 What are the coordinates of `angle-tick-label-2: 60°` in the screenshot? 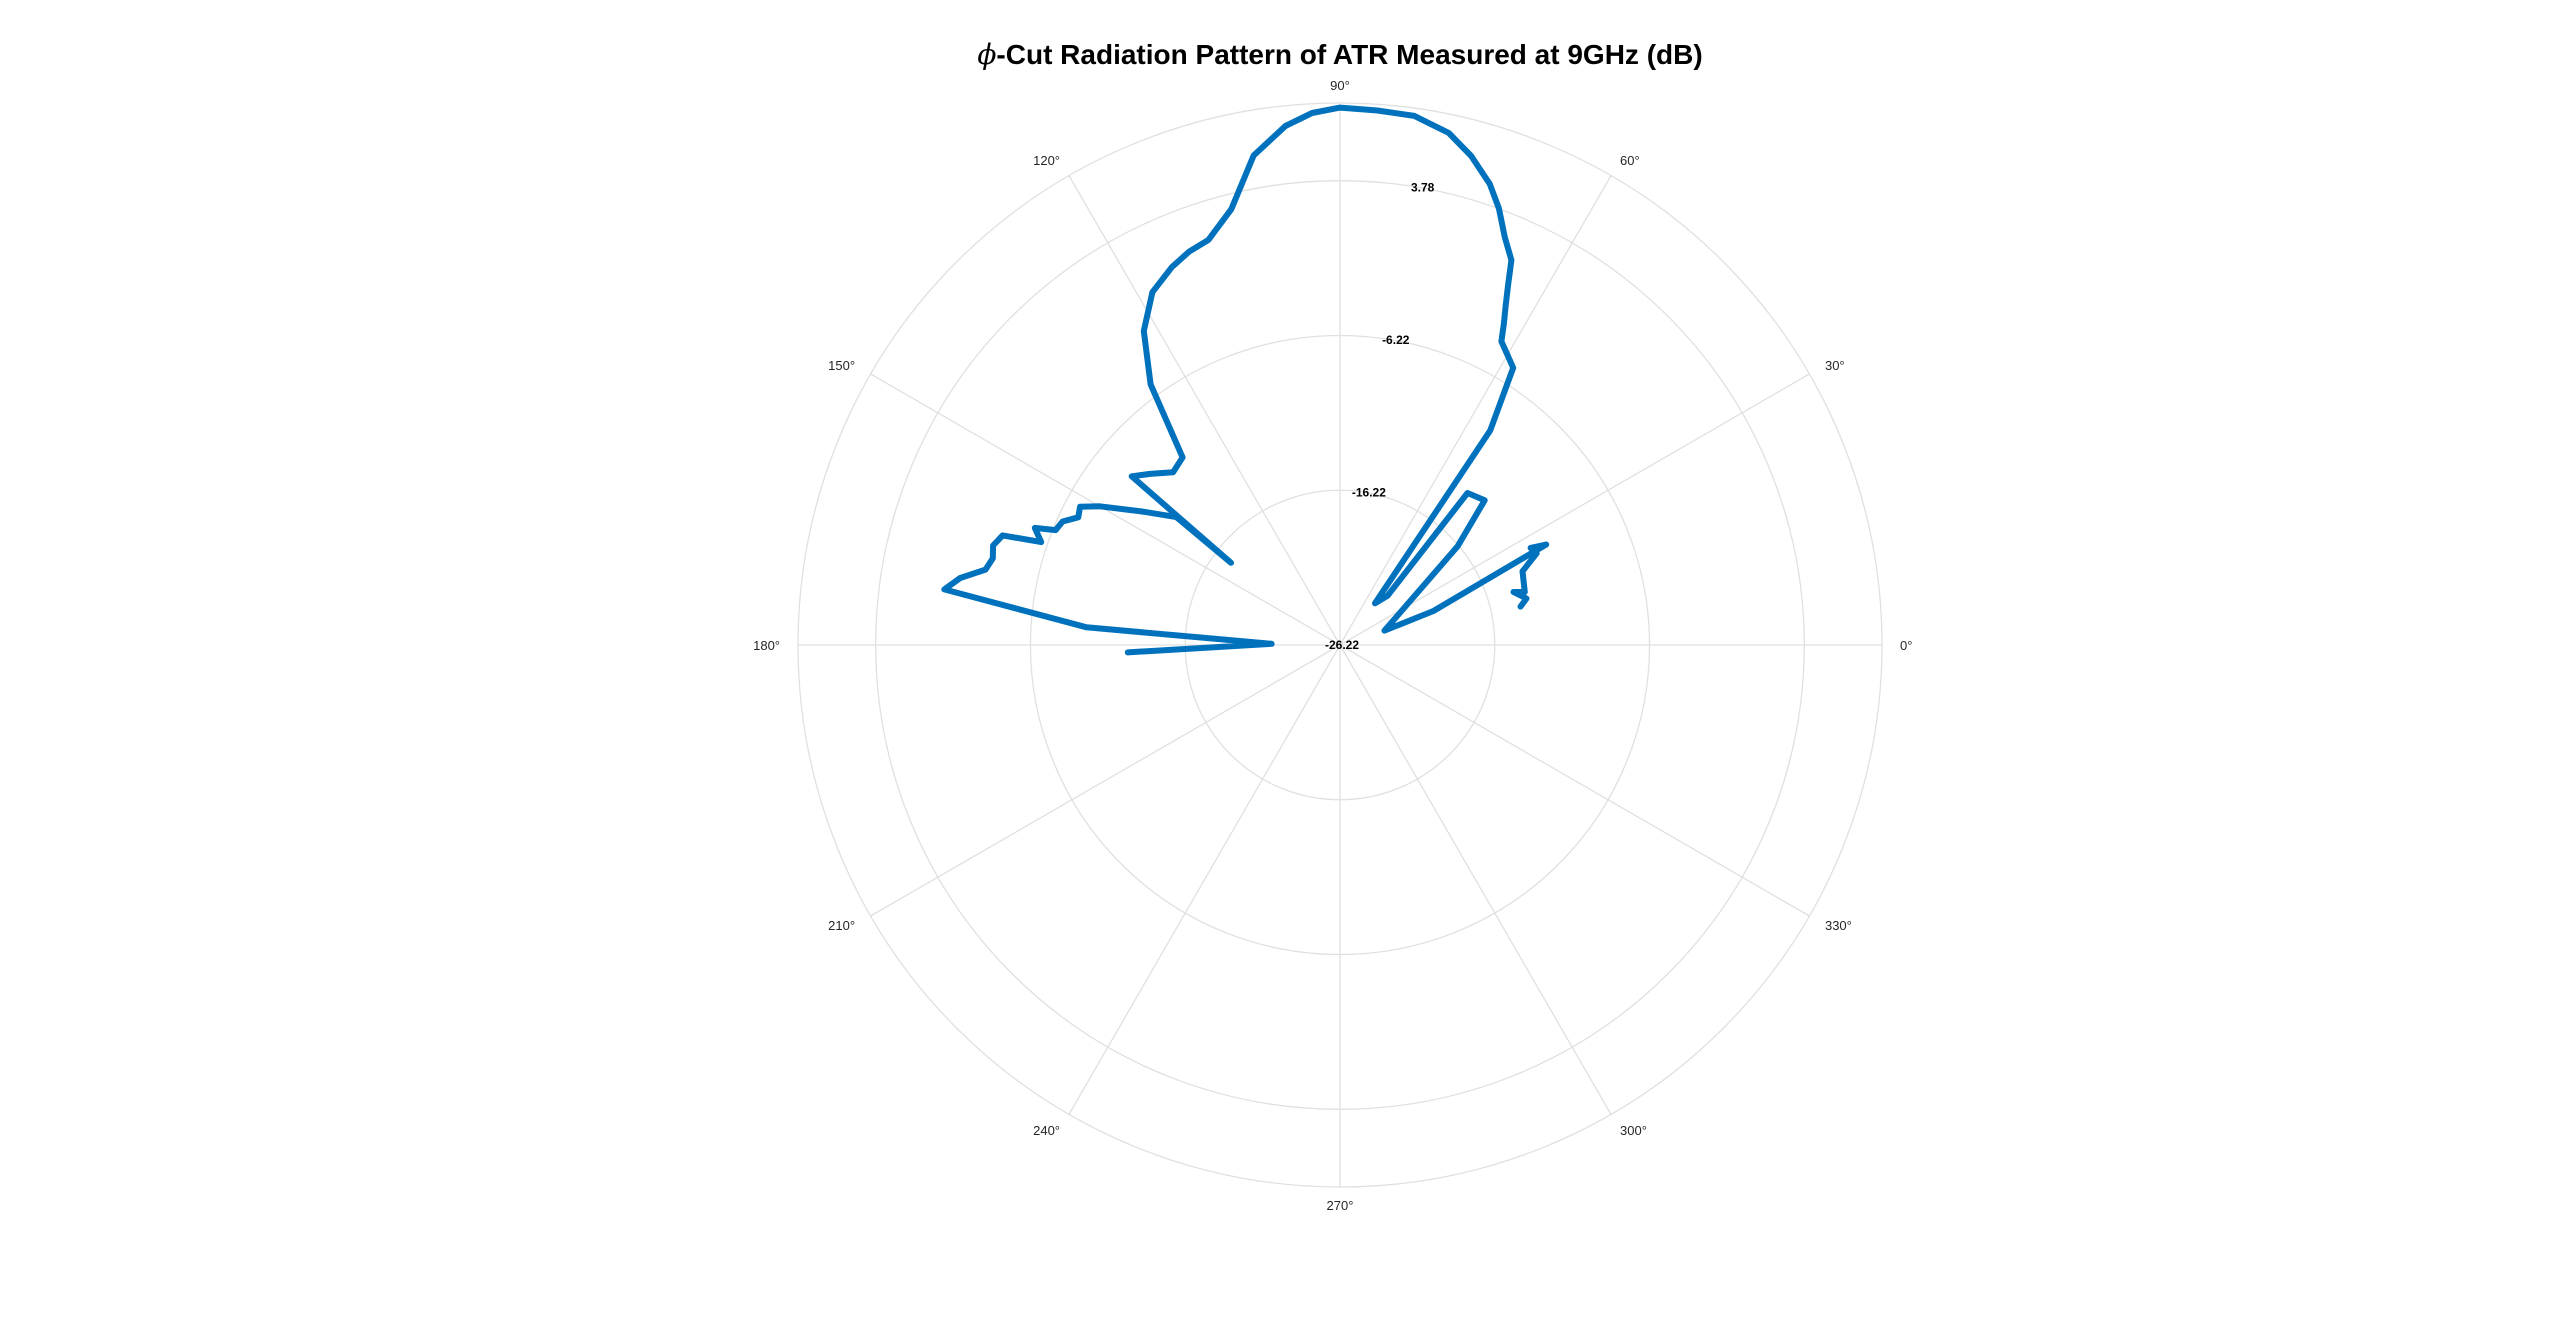 It's located at (1630, 160).